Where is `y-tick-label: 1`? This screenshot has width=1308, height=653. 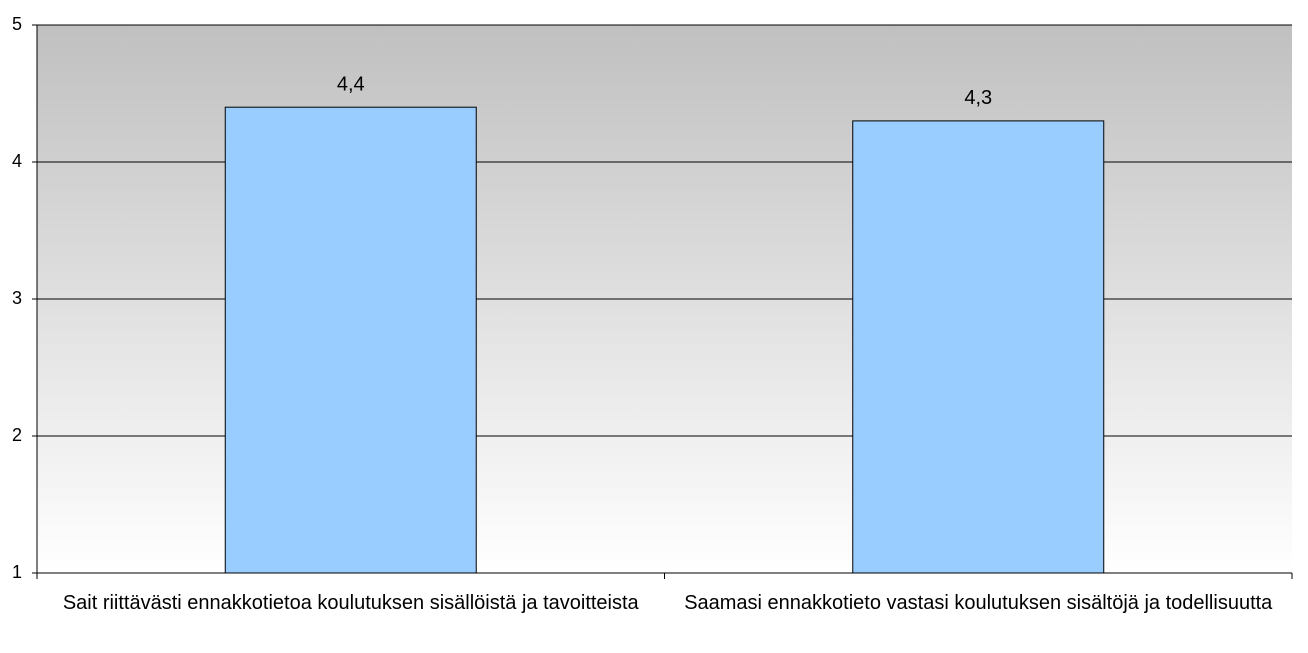
y-tick-label: 1 is located at coordinates (17, 572).